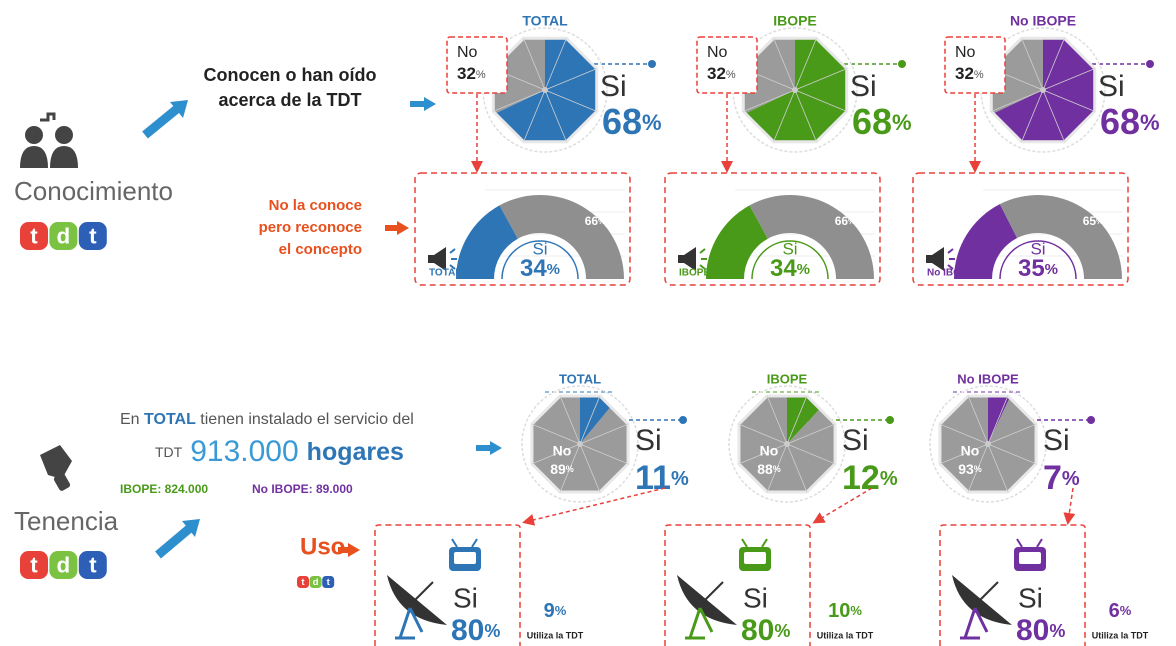 The image size is (1176, 646). I want to click on intro-part: tienen instalado el servicio del, so click(305, 419).